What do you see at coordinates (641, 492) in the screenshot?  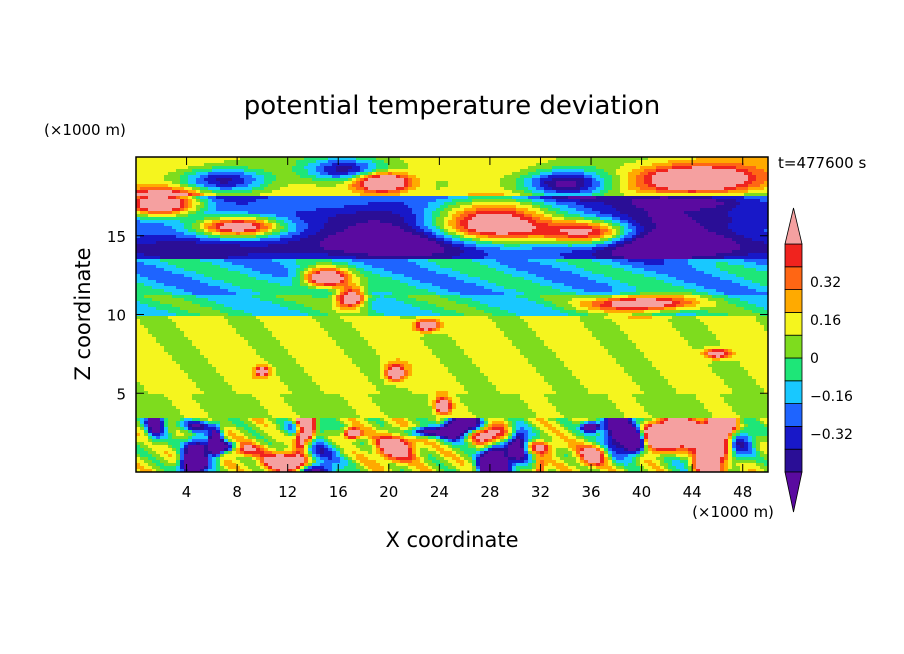 I see `x-tick-label: 40` at bounding box center [641, 492].